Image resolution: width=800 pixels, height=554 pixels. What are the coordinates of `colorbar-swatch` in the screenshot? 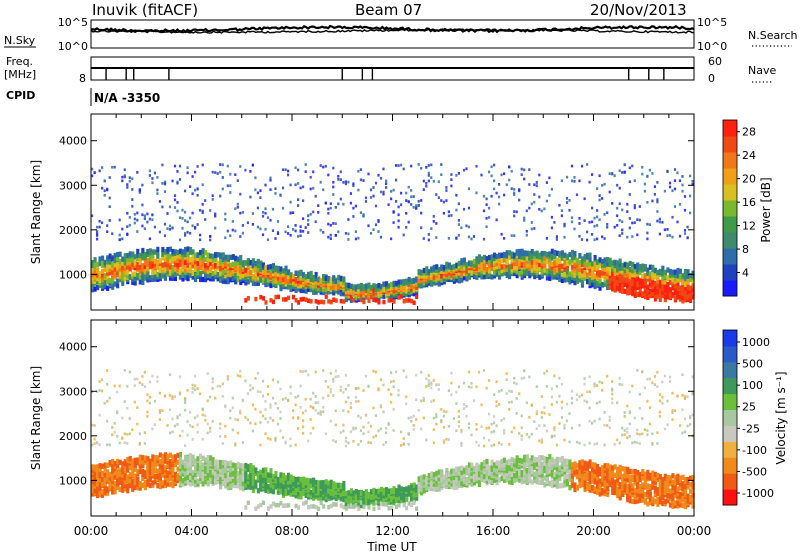 It's located at (730, 144).